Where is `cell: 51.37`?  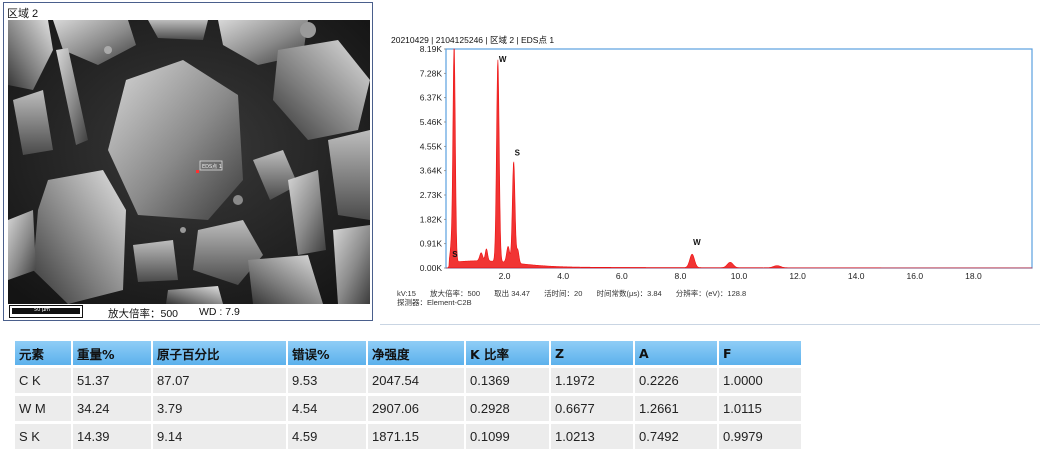 cell: 51.37 is located at coordinates (112, 380).